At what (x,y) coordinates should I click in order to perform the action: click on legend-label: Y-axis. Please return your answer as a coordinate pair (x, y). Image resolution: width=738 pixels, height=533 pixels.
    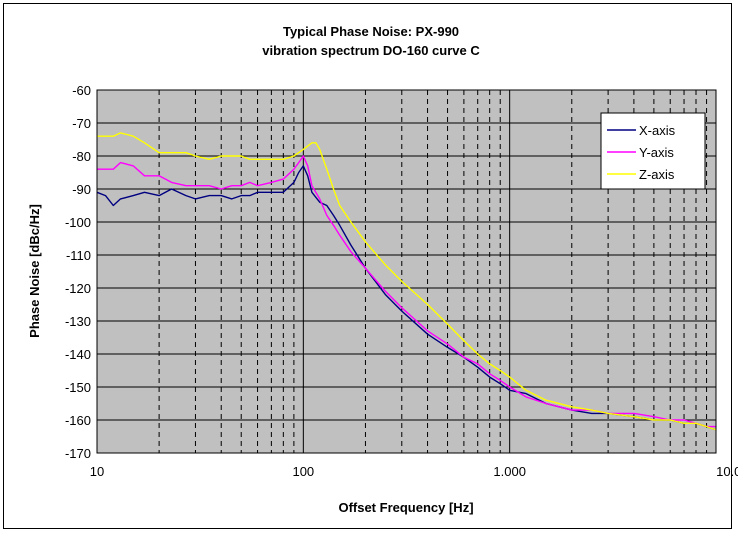
    Looking at the image, I should click on (656, 152).